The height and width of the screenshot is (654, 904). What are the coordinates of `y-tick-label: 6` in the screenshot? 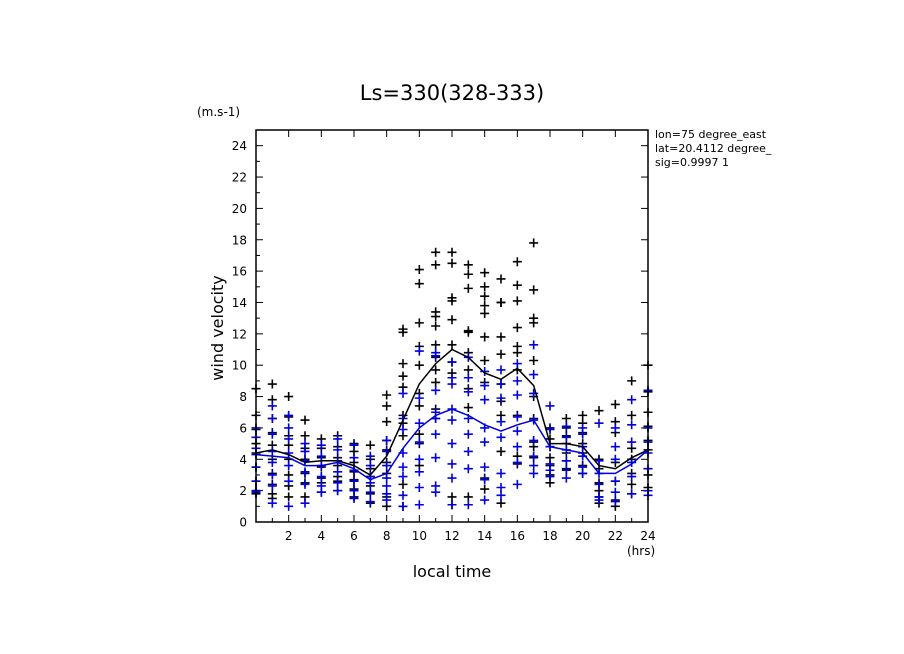 It's located at (243, 428).